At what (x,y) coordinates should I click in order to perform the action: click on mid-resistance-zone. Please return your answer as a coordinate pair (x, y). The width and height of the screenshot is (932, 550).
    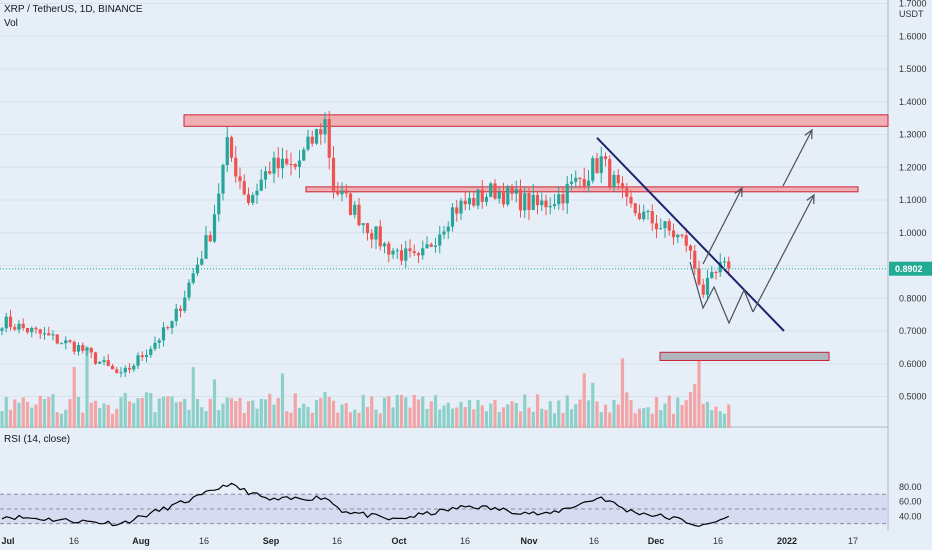
    Looking at the image, I should click on (582, 189).